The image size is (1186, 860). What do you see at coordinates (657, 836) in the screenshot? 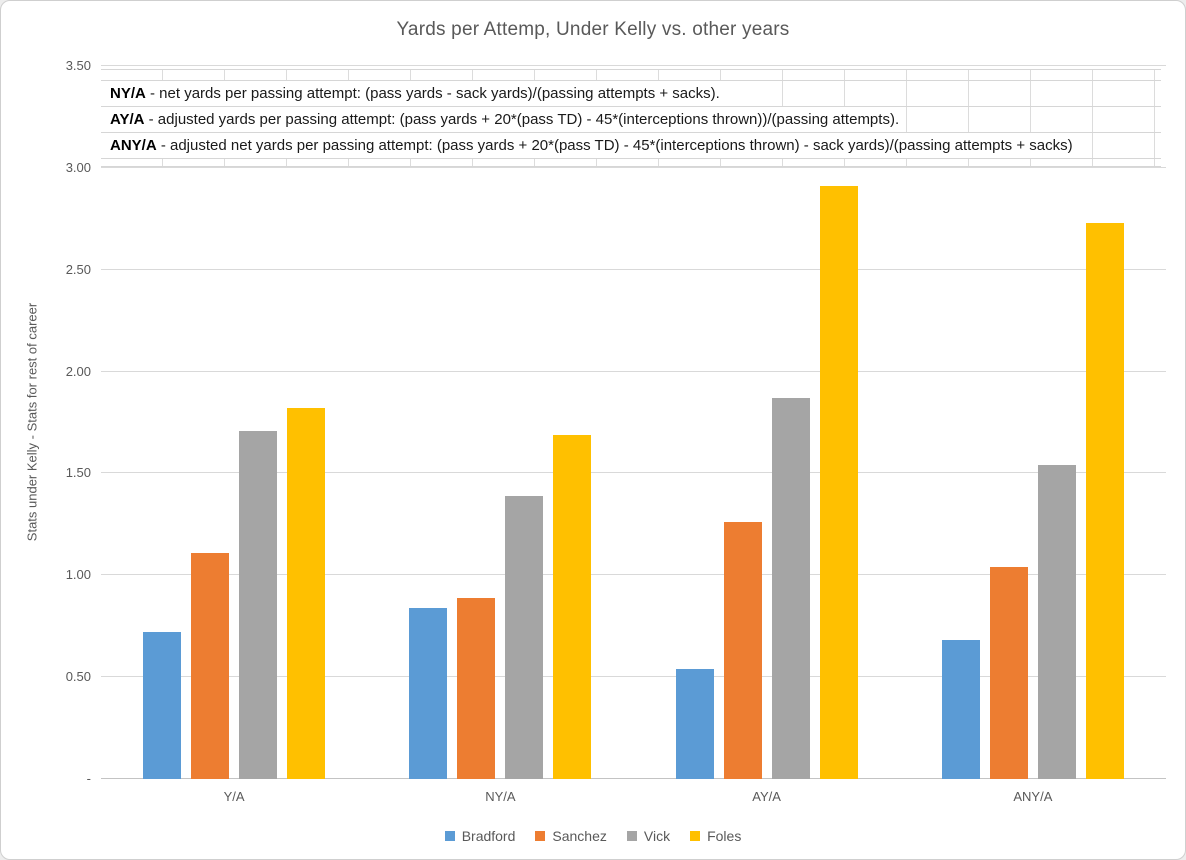
I see `legend-label: Vick` at bounding box center [657, 836].